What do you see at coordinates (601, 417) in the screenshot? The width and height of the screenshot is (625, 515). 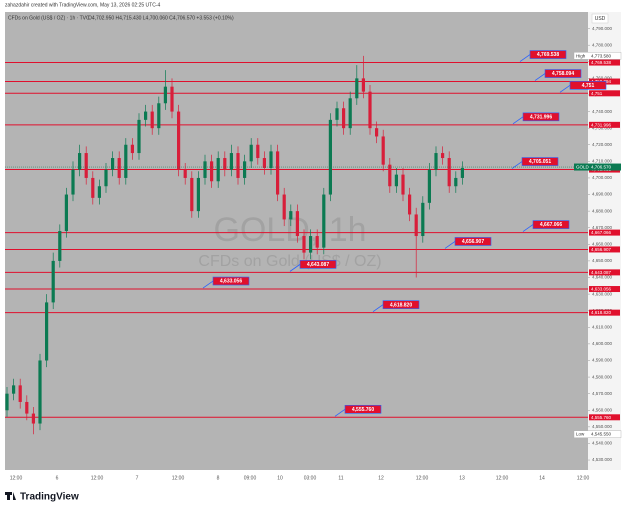 I see `axis-level-label: 4,555.760` at bounding box center [601, 417].